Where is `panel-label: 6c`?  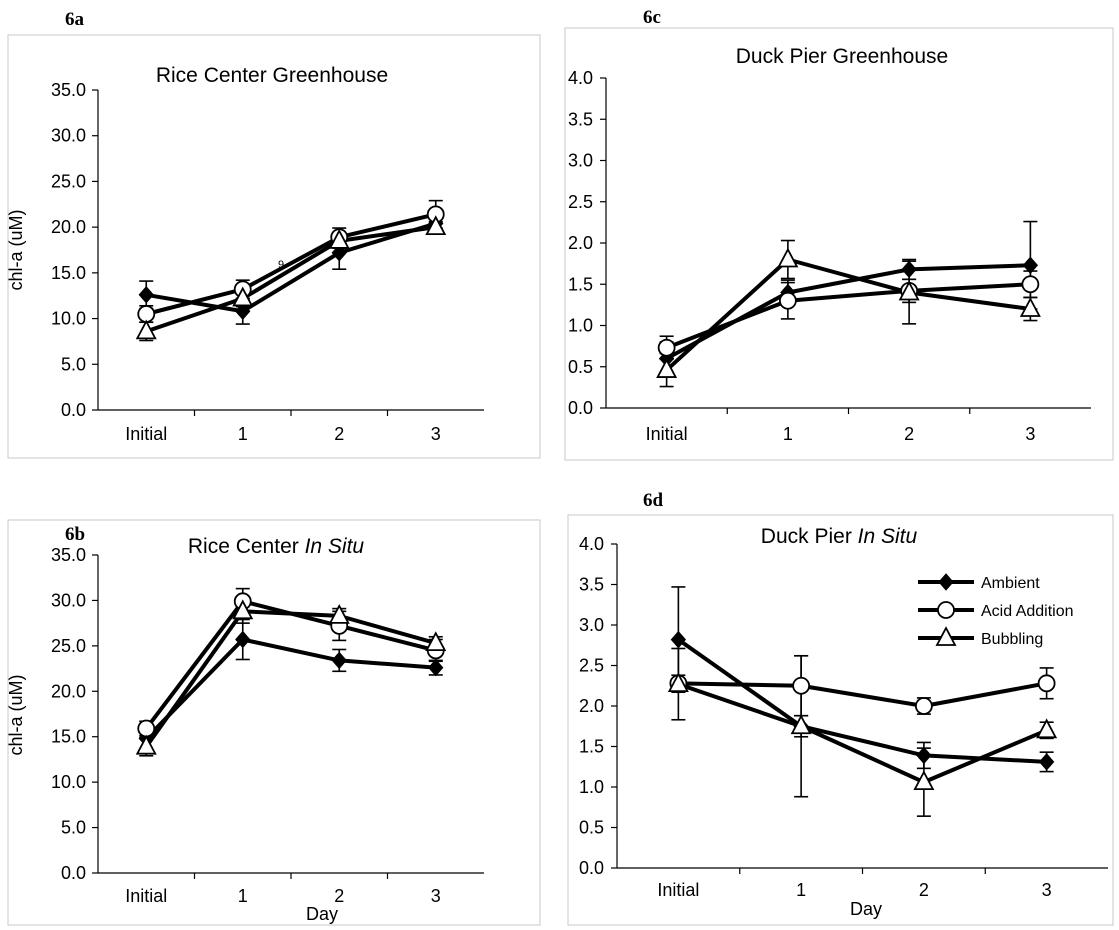
panel-label: 6c is located at coordinates (652, 17).